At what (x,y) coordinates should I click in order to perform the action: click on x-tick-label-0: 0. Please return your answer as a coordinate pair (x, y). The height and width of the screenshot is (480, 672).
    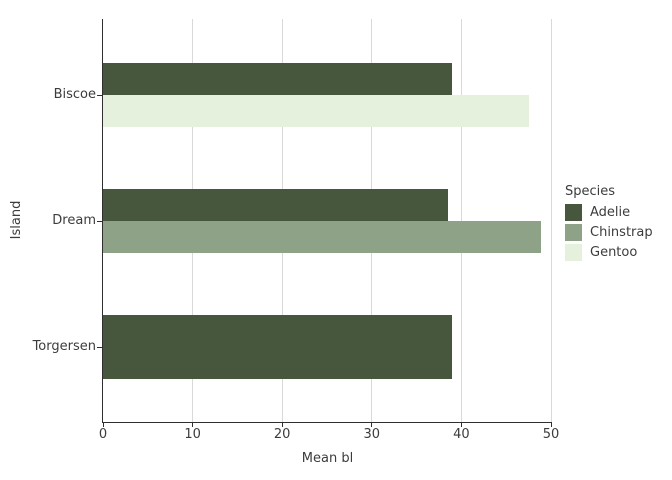
    Looking at the image, I should click on (103, 434).